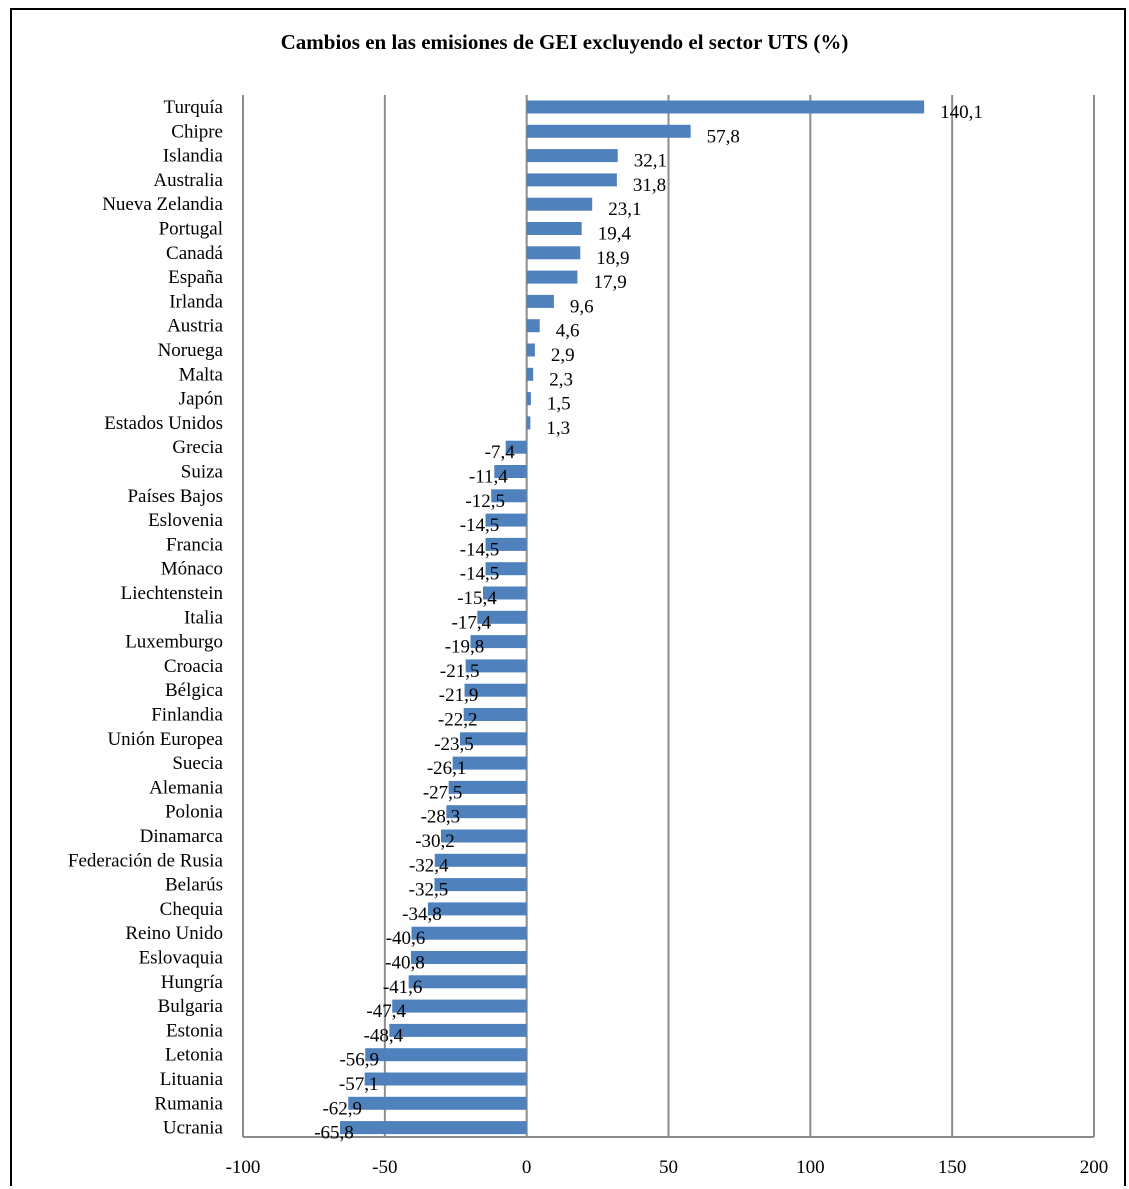 This screenshot has width=1129, height=1189. I want to click on category-label: Rumania, so click(188, 1103).